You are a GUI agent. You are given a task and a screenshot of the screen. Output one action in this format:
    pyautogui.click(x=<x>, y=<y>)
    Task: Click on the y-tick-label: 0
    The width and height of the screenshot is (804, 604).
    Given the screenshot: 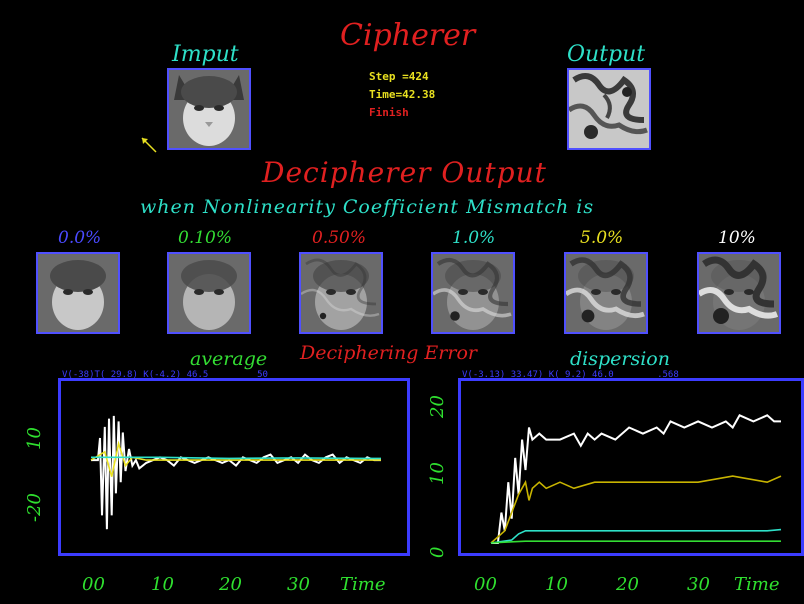 What is the action you would take?
    pyautogui.click(x=437, y=552)
    